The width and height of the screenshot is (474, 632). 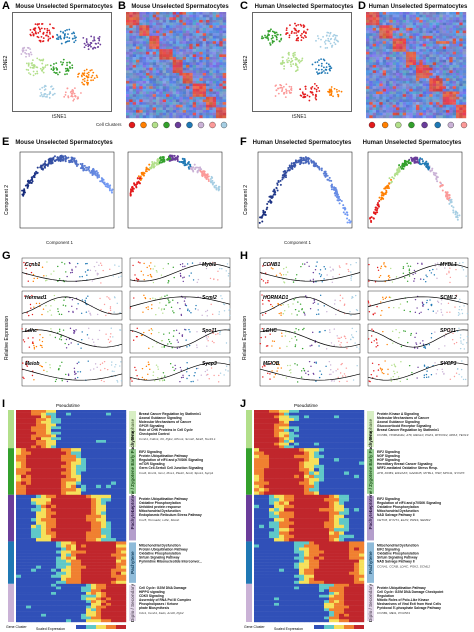 I want to click on gene-label: Mybl1, so click(x=209, y=265).